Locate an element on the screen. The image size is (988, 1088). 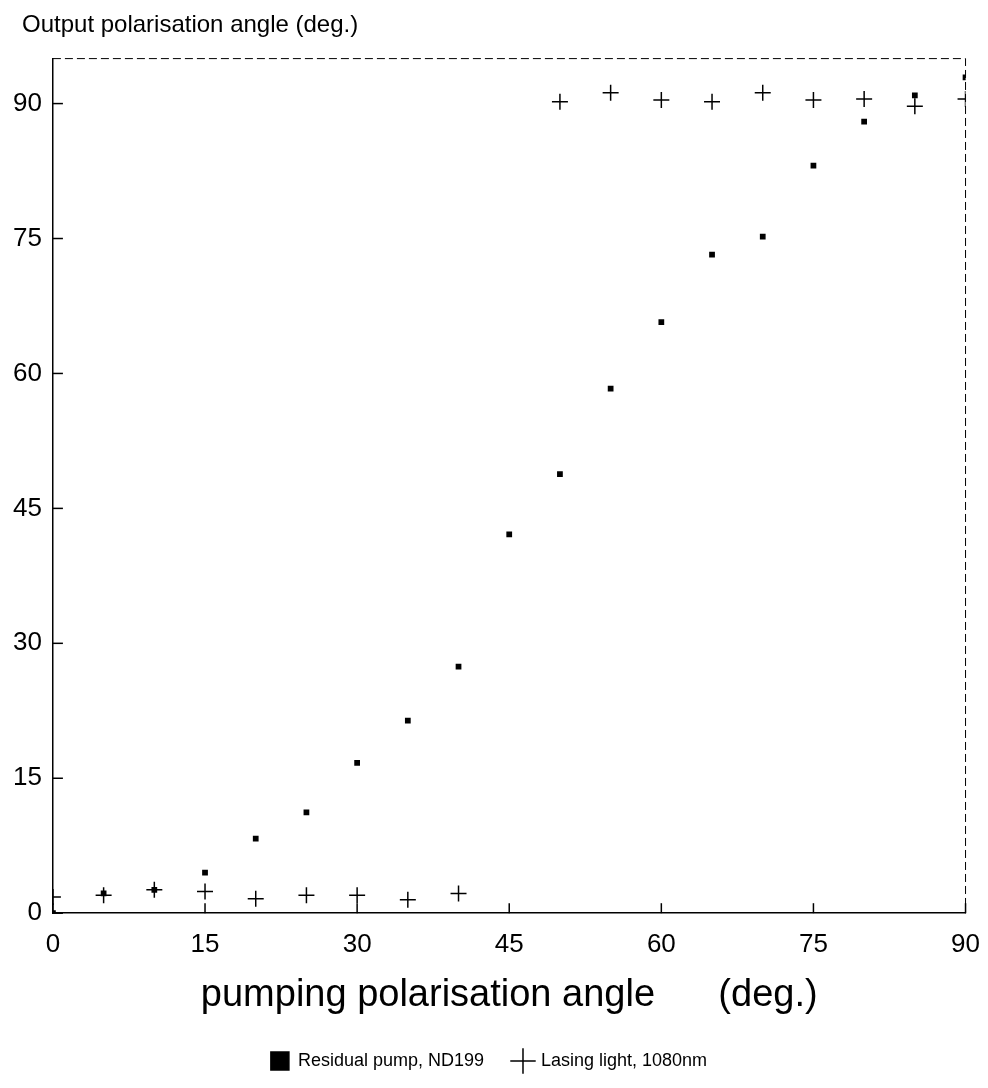
x-tick-label: 0 is located at coordinates (53, 942).